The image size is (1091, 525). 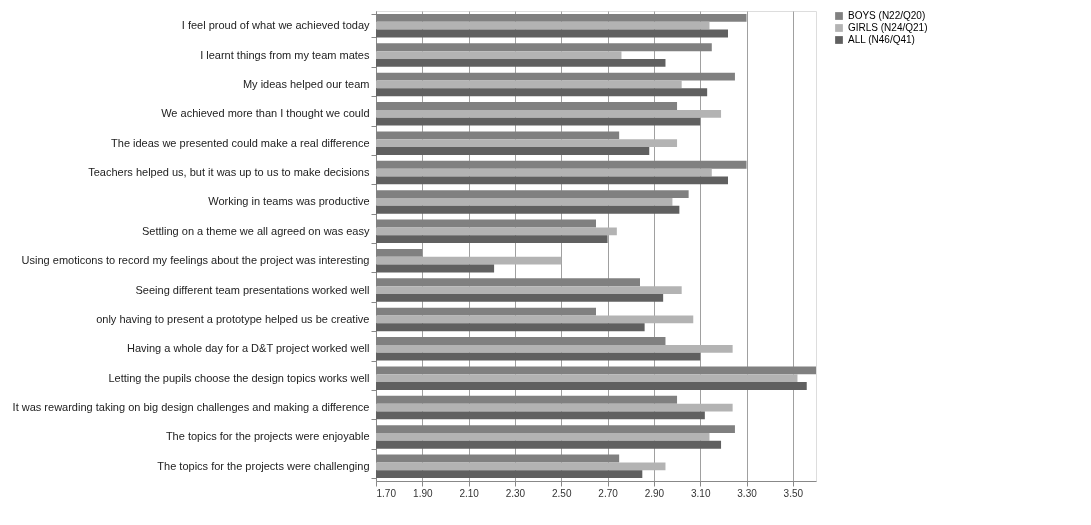 I want to click on y-tick-label: I learnt things from my team mates, so click(x=285, y=54).